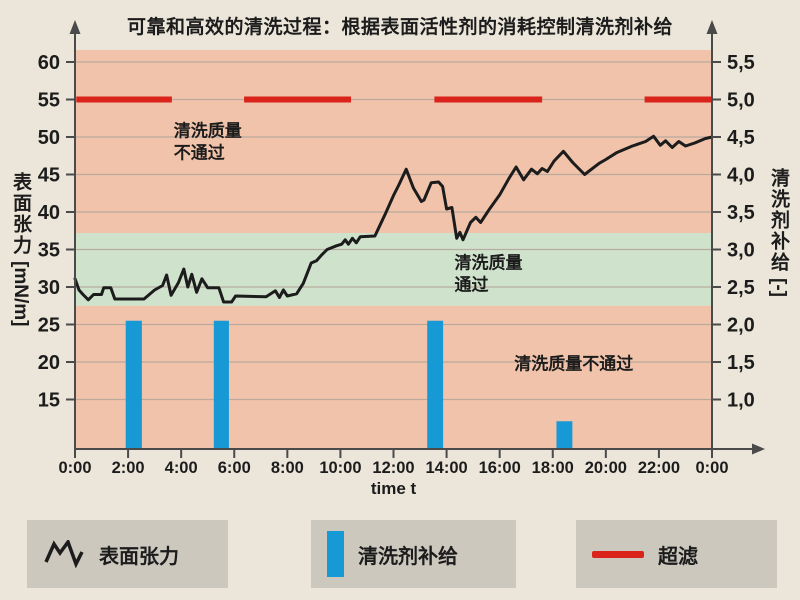  What do you see at coordinates (49, 363) in the screenshot?
I see `left-tick-label-20: 20` at bounding box center [49, 363].